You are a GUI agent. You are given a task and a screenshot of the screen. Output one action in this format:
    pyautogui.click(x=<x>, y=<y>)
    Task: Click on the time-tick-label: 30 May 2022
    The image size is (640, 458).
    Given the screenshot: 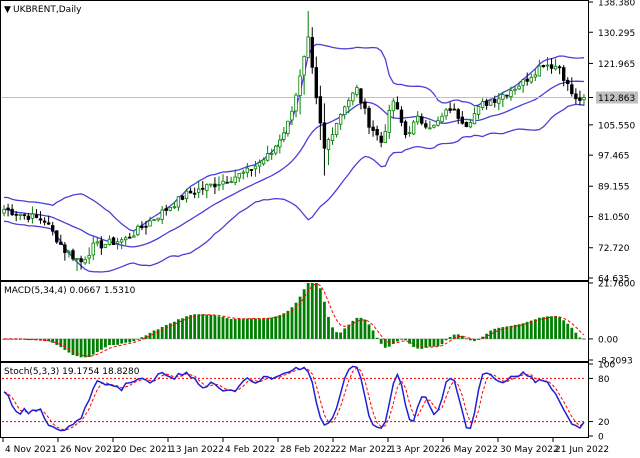 What is the action you would take?
    pyautogui.click(x=529, y=450)
    